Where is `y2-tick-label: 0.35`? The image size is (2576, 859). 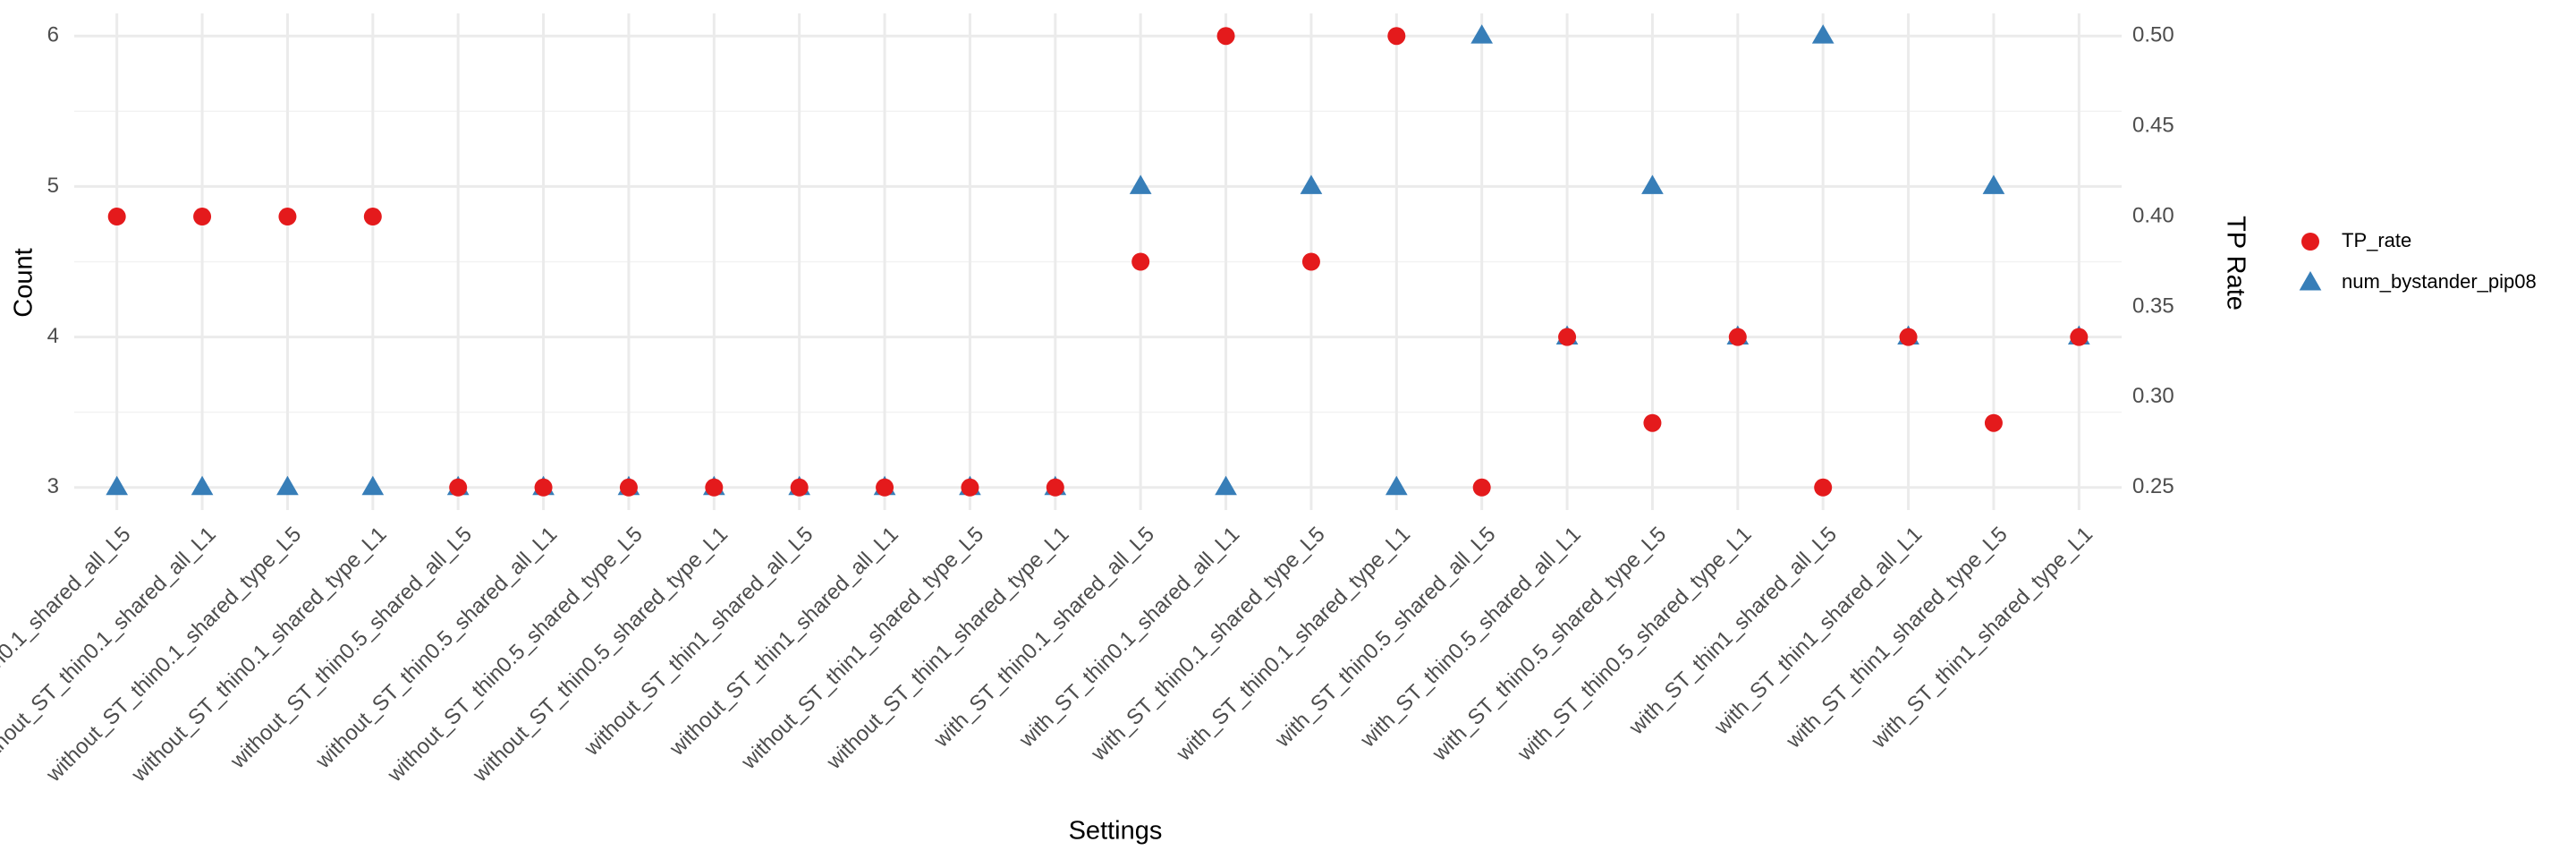
y2-tick-label: 0.35 is located at coordinates (2153, 305).